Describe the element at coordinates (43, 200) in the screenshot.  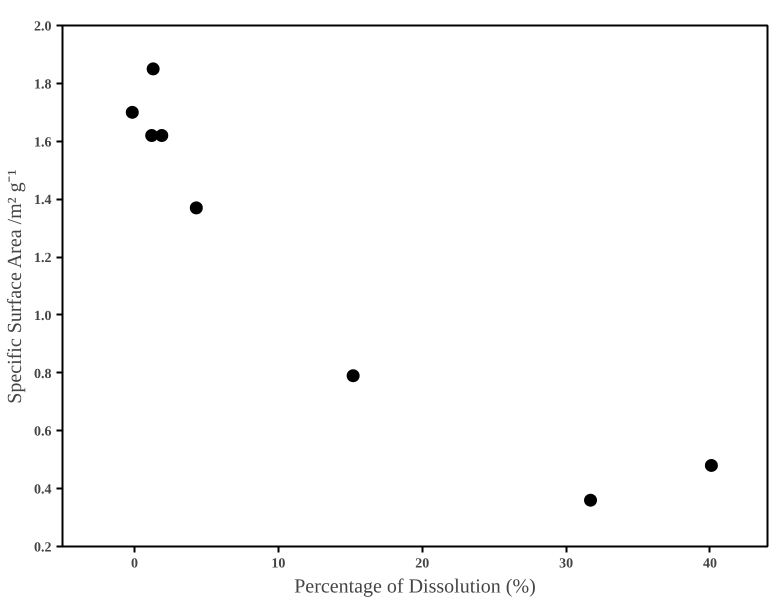
I see `y-tick-label: 1.4` at that location.